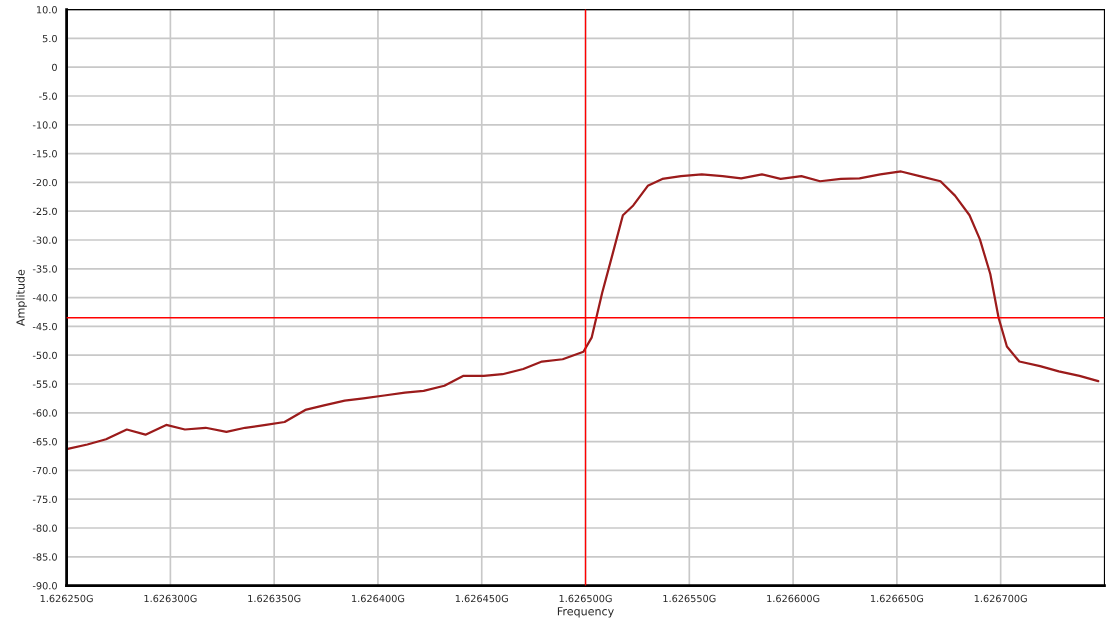 This screenshot has width=1110, height=640. I want to click on y-tick-label: -30.0, so click(44, 240).